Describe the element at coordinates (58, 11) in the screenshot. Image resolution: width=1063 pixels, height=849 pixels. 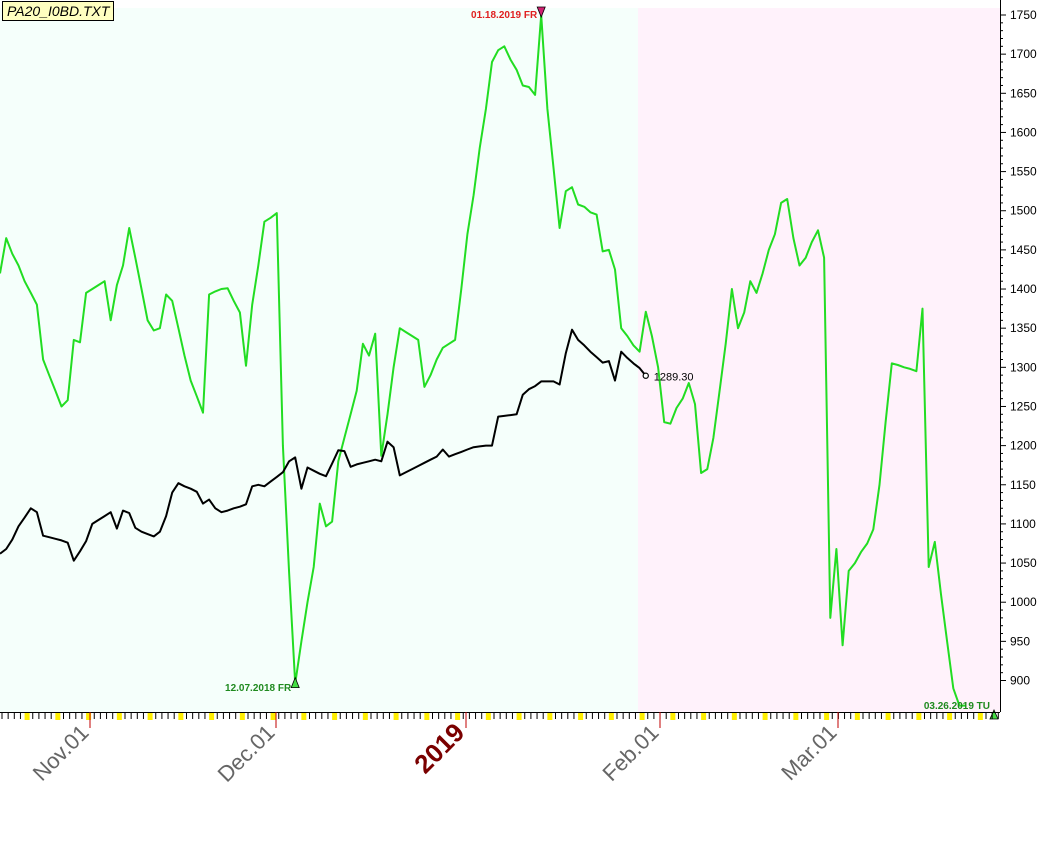
I see `file-name-label: PA20_I0BD.TXT` at that location.